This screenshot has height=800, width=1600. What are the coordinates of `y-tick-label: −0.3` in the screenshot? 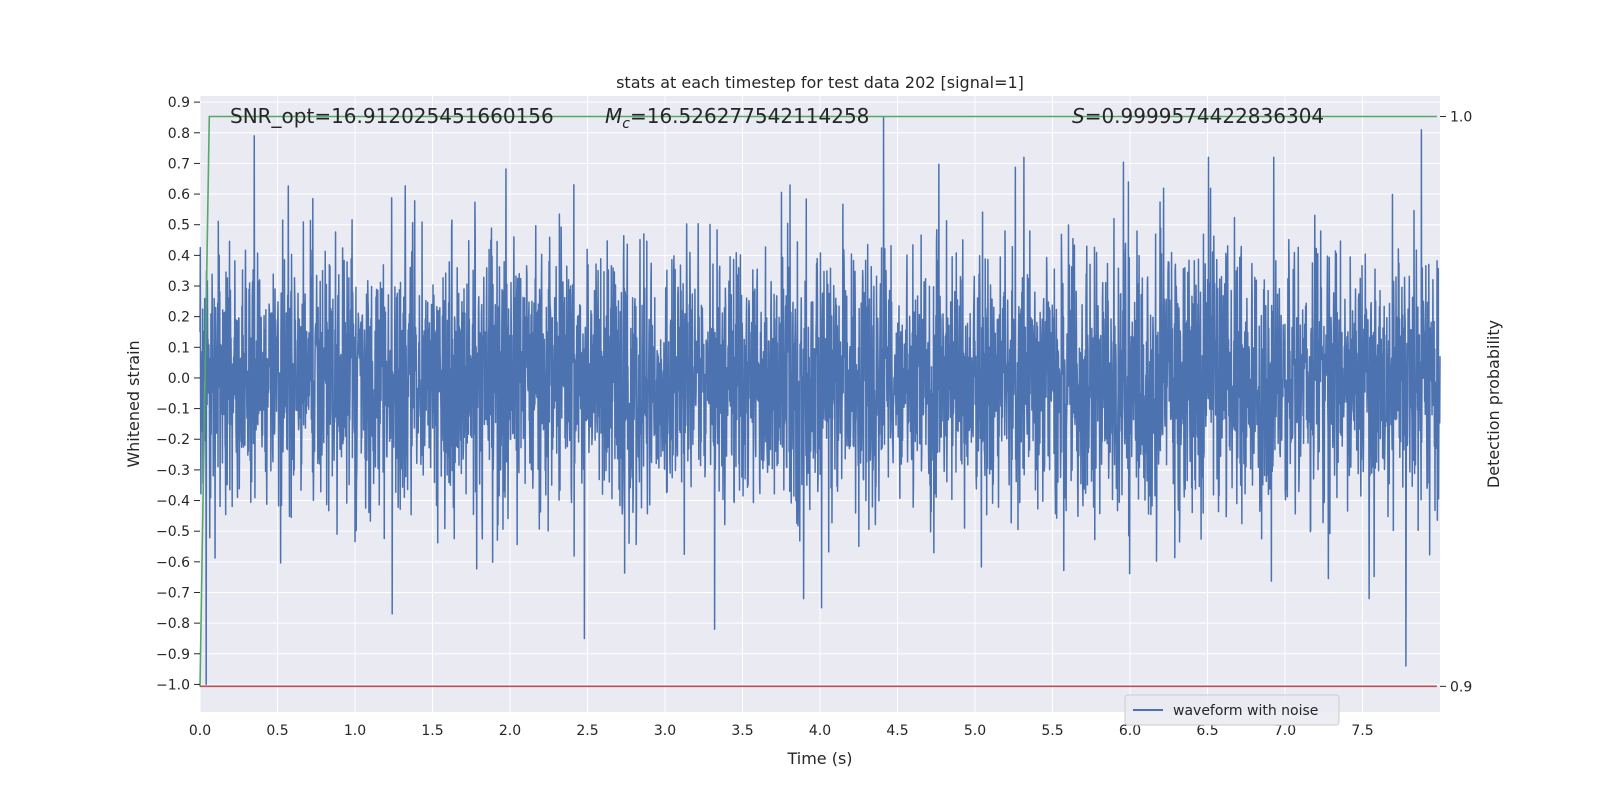 It's located at (173, 471).